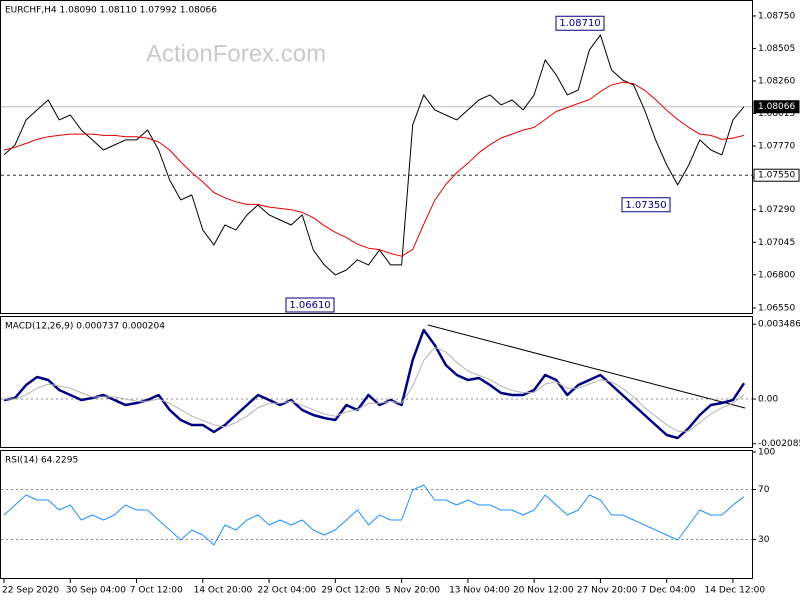 The height and width of the screenshot is (600, 800). Describe the element at coordinates (766, 453) in the screenshot. I see `y-tick-label: 100` at that location.